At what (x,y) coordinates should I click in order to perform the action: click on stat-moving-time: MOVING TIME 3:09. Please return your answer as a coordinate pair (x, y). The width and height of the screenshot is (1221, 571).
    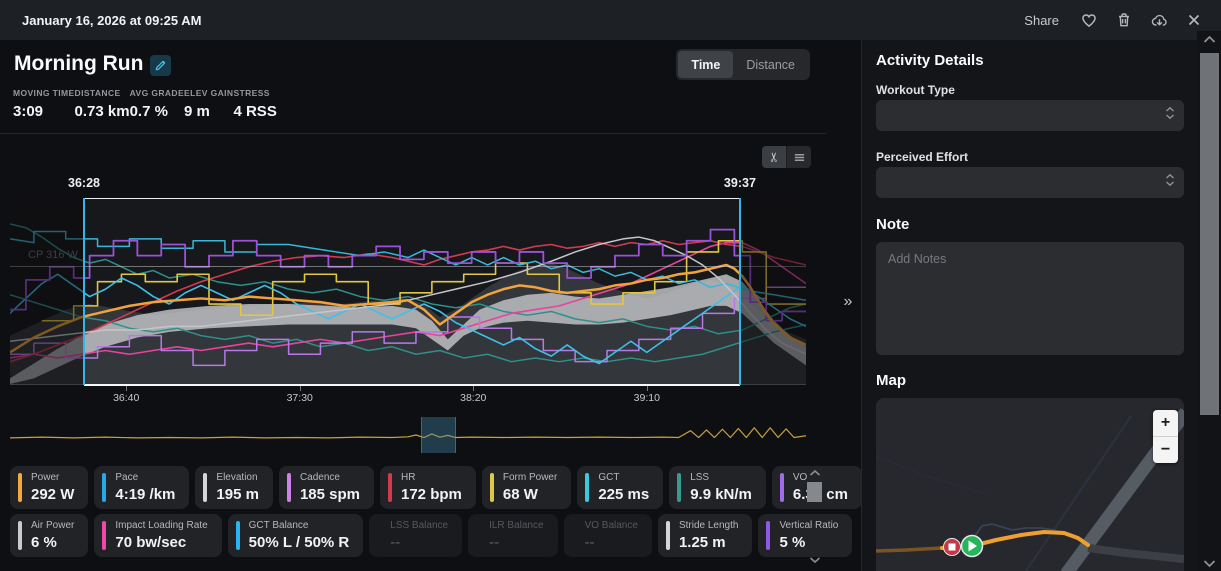
    Looking at the image, I should click on (44, 104).